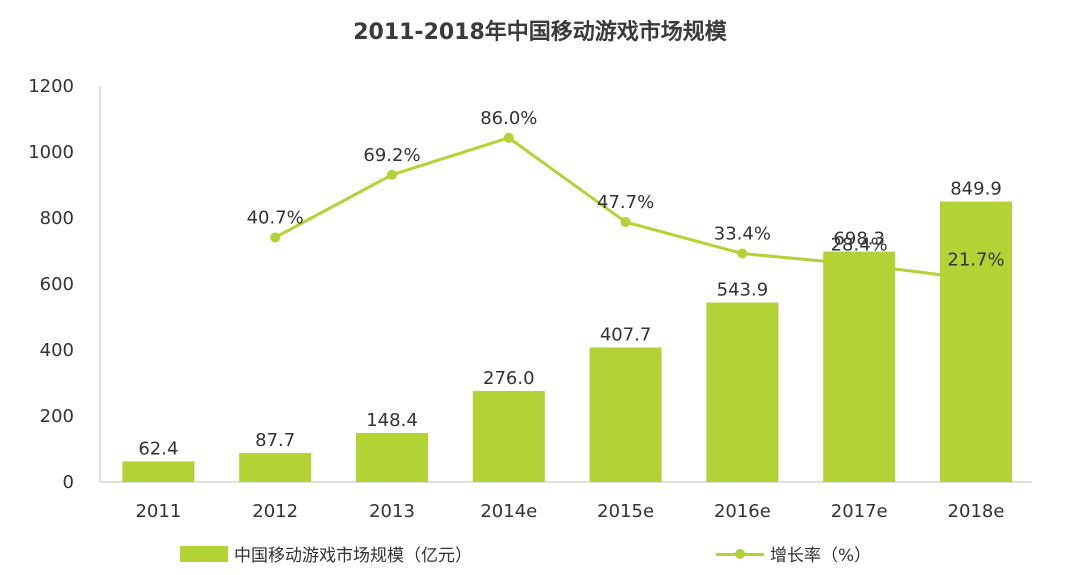  I want to click on bar-value-label: 62.4, so click(158, 448).